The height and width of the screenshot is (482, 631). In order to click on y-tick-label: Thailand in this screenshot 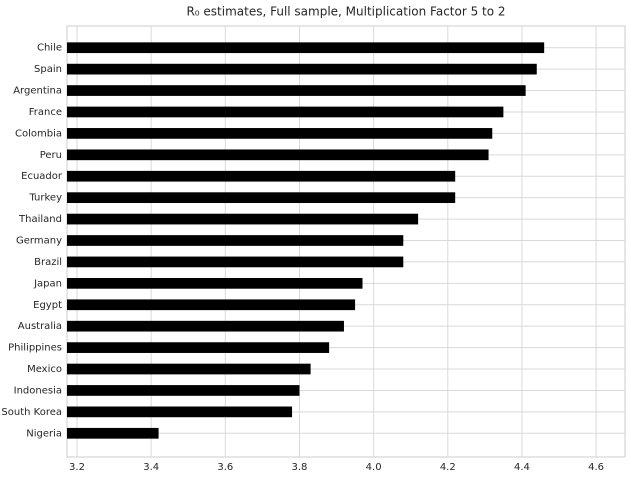, I will do `click(40, 219)`.